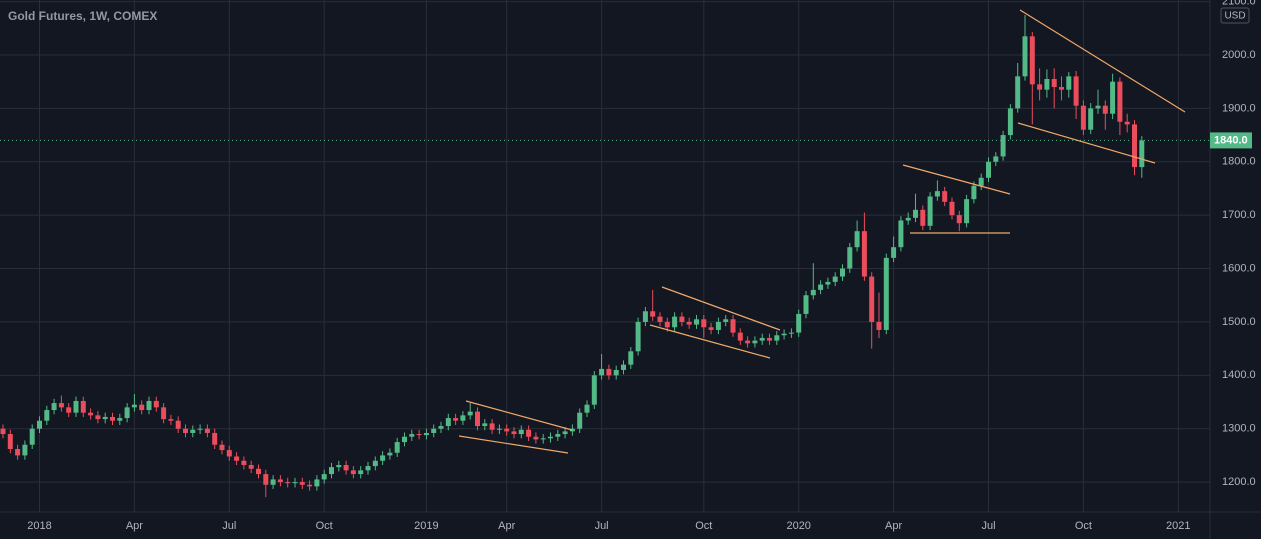 The height and width of the screenshot is (539, 1261). What do you see at coordinates (324, 526) in the screenshot?
I see `x-tick-label: Oct` at bounding box center [324, 526].